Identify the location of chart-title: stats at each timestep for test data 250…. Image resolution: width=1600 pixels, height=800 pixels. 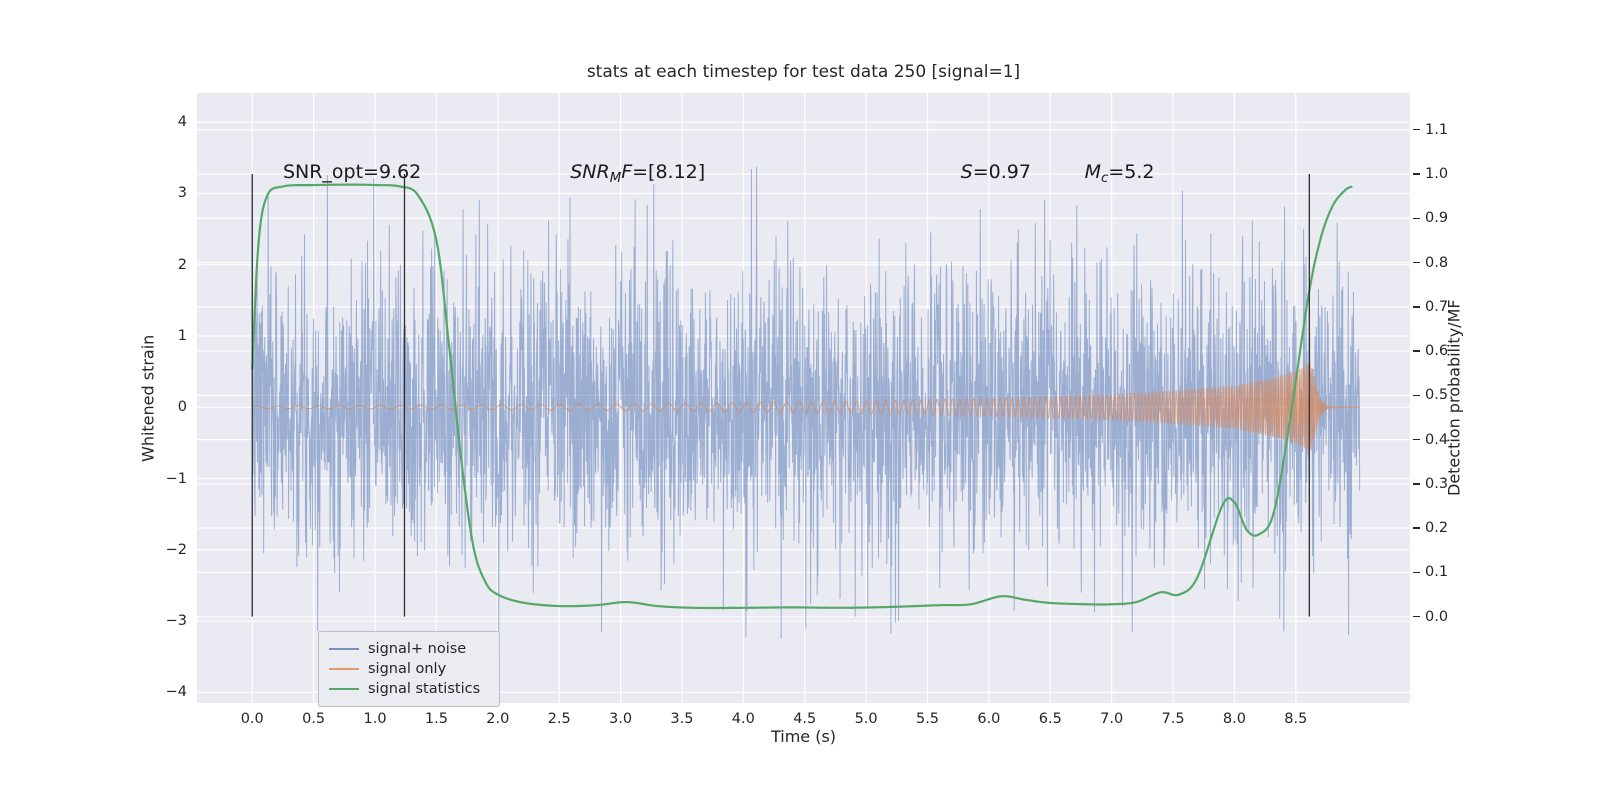
(803, 72).